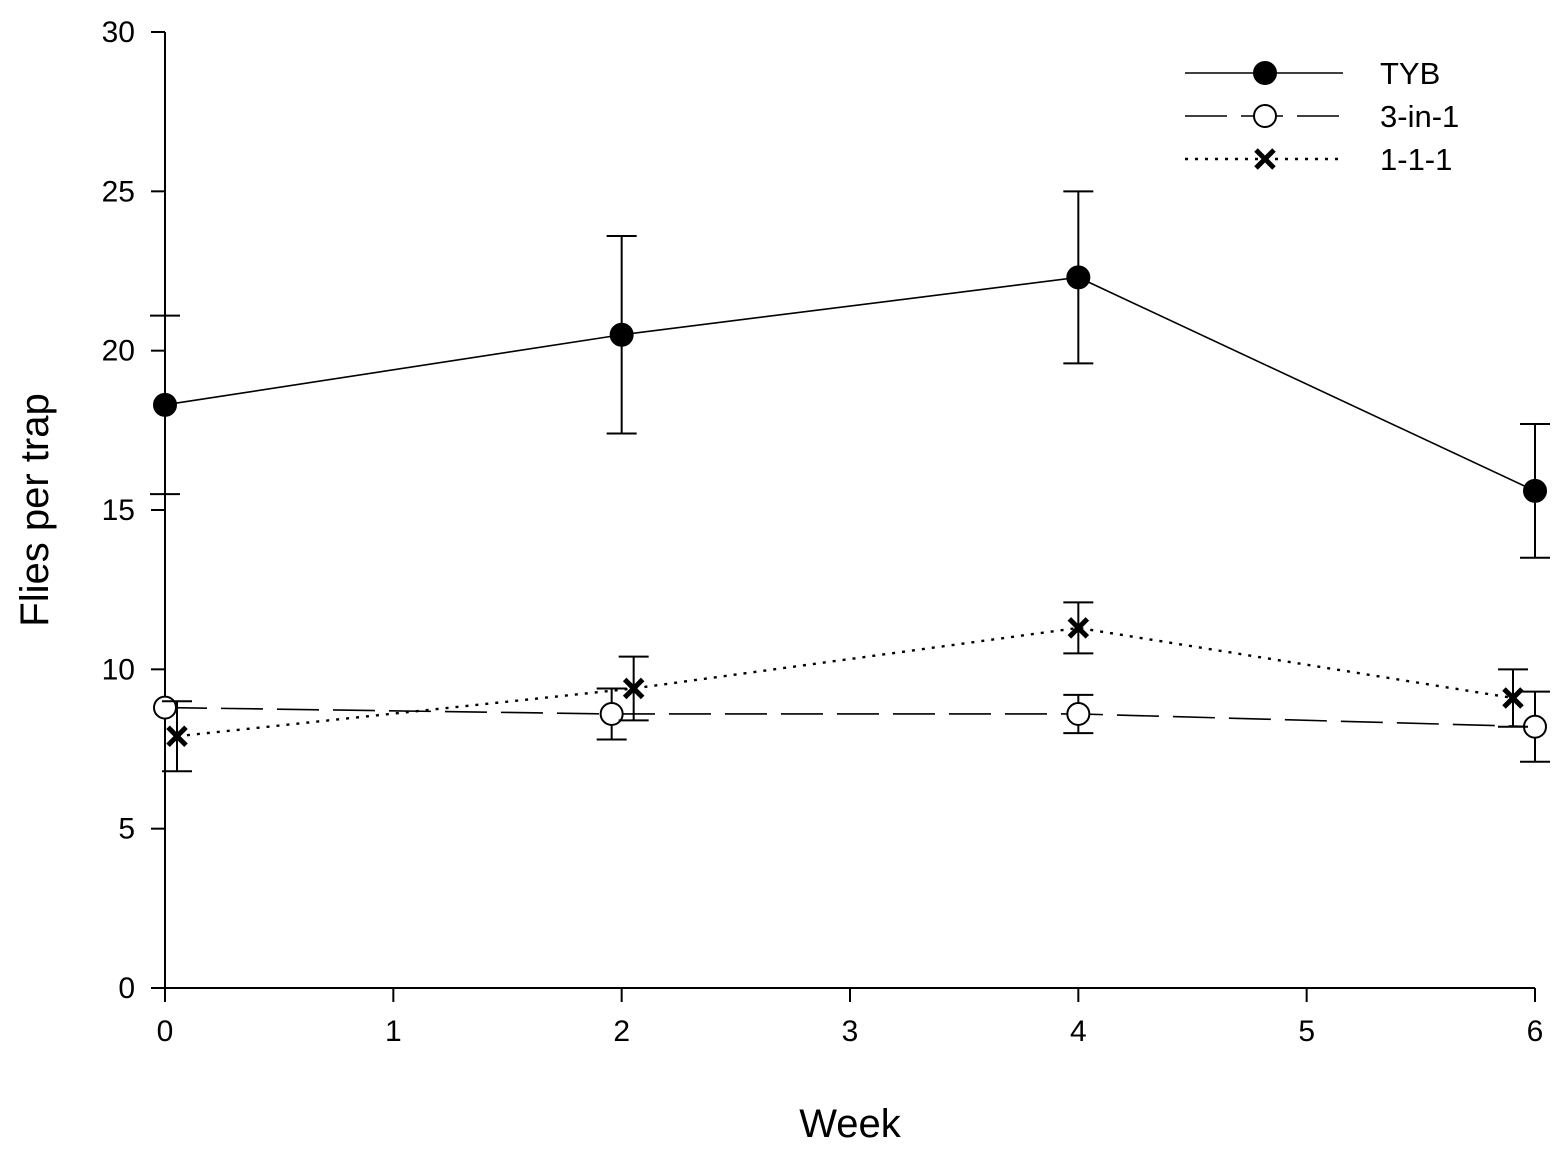 Image resolution: width=1564 pixels, height=1155 pixels. I want to click on legend-item: TYB, so click(1312, 73).